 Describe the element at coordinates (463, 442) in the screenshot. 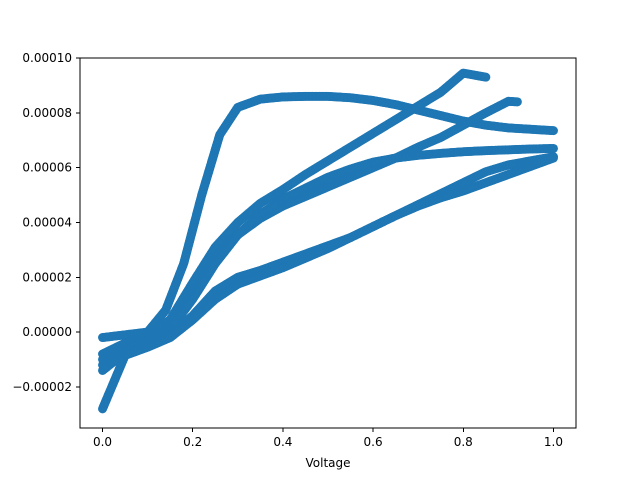

I see `x-tick-label: 0.8` at that location.